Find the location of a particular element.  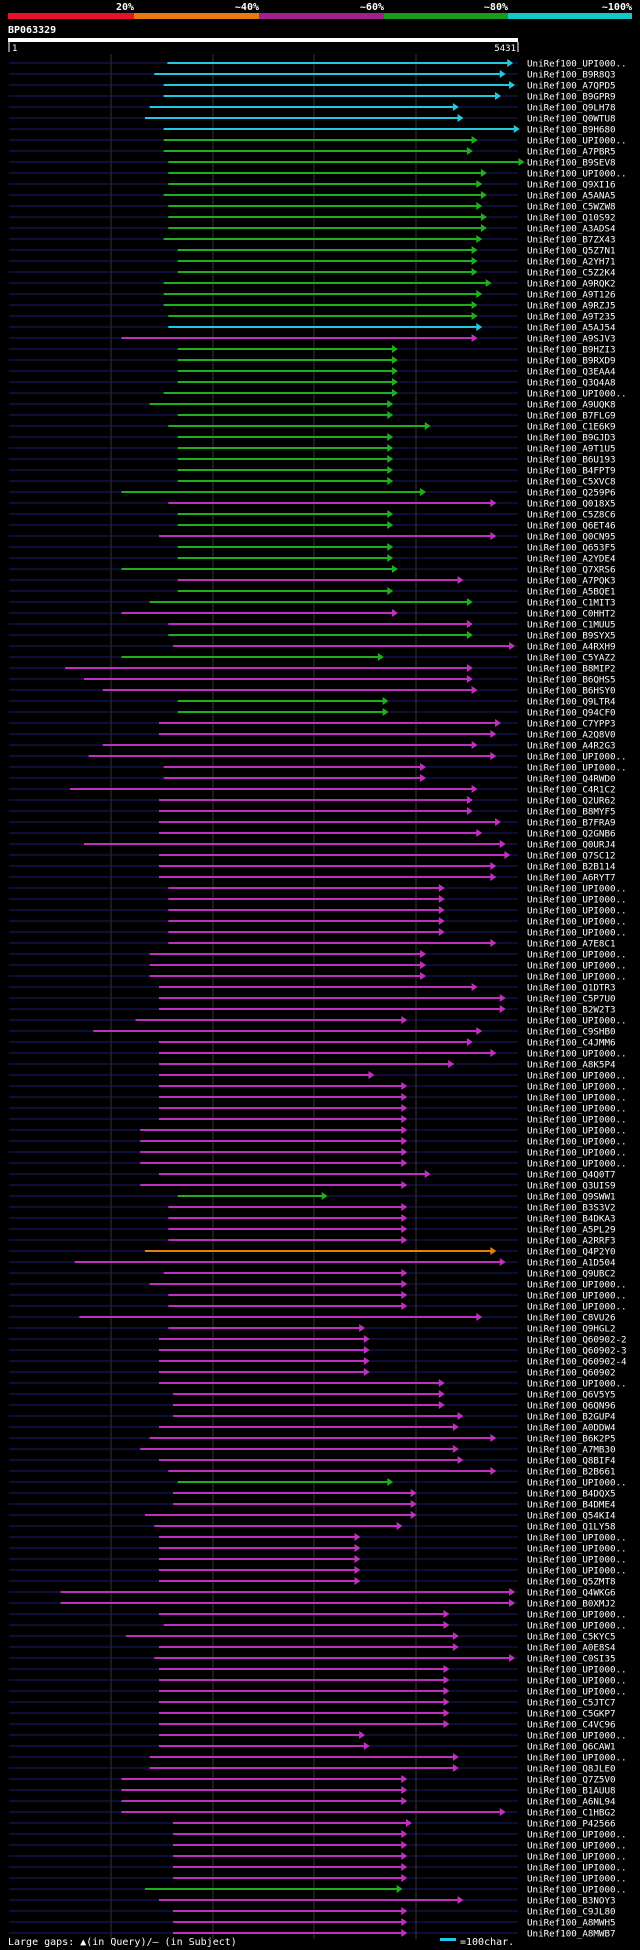

hit-row: UniRef100_B9R8Q3 is located at coordinates (385, 75).